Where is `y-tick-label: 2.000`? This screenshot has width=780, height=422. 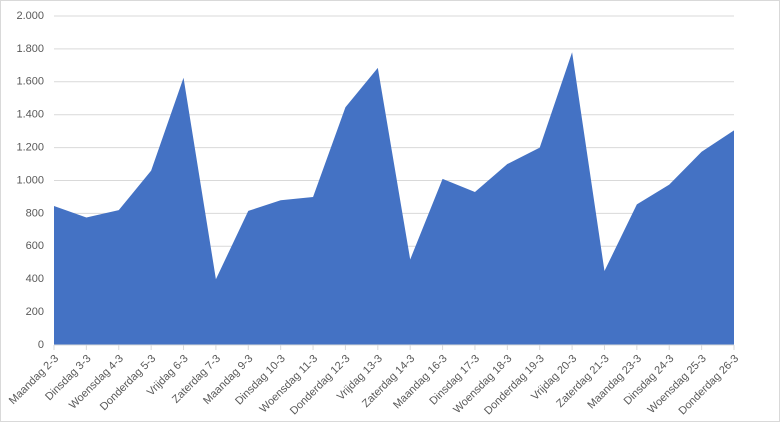 y-tick-label: 2.000 is located at coordinates (30, 16).